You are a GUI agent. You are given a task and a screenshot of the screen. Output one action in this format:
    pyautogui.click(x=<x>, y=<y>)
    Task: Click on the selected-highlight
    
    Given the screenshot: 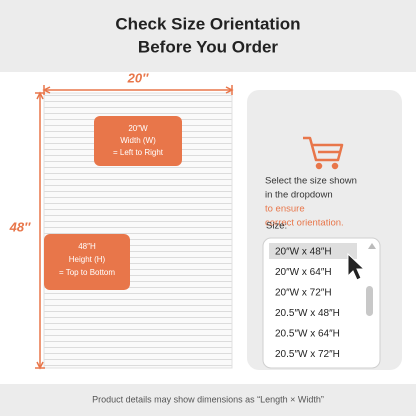 What is the action you would take?
    pyautogui.click(x=313, y=251)
    